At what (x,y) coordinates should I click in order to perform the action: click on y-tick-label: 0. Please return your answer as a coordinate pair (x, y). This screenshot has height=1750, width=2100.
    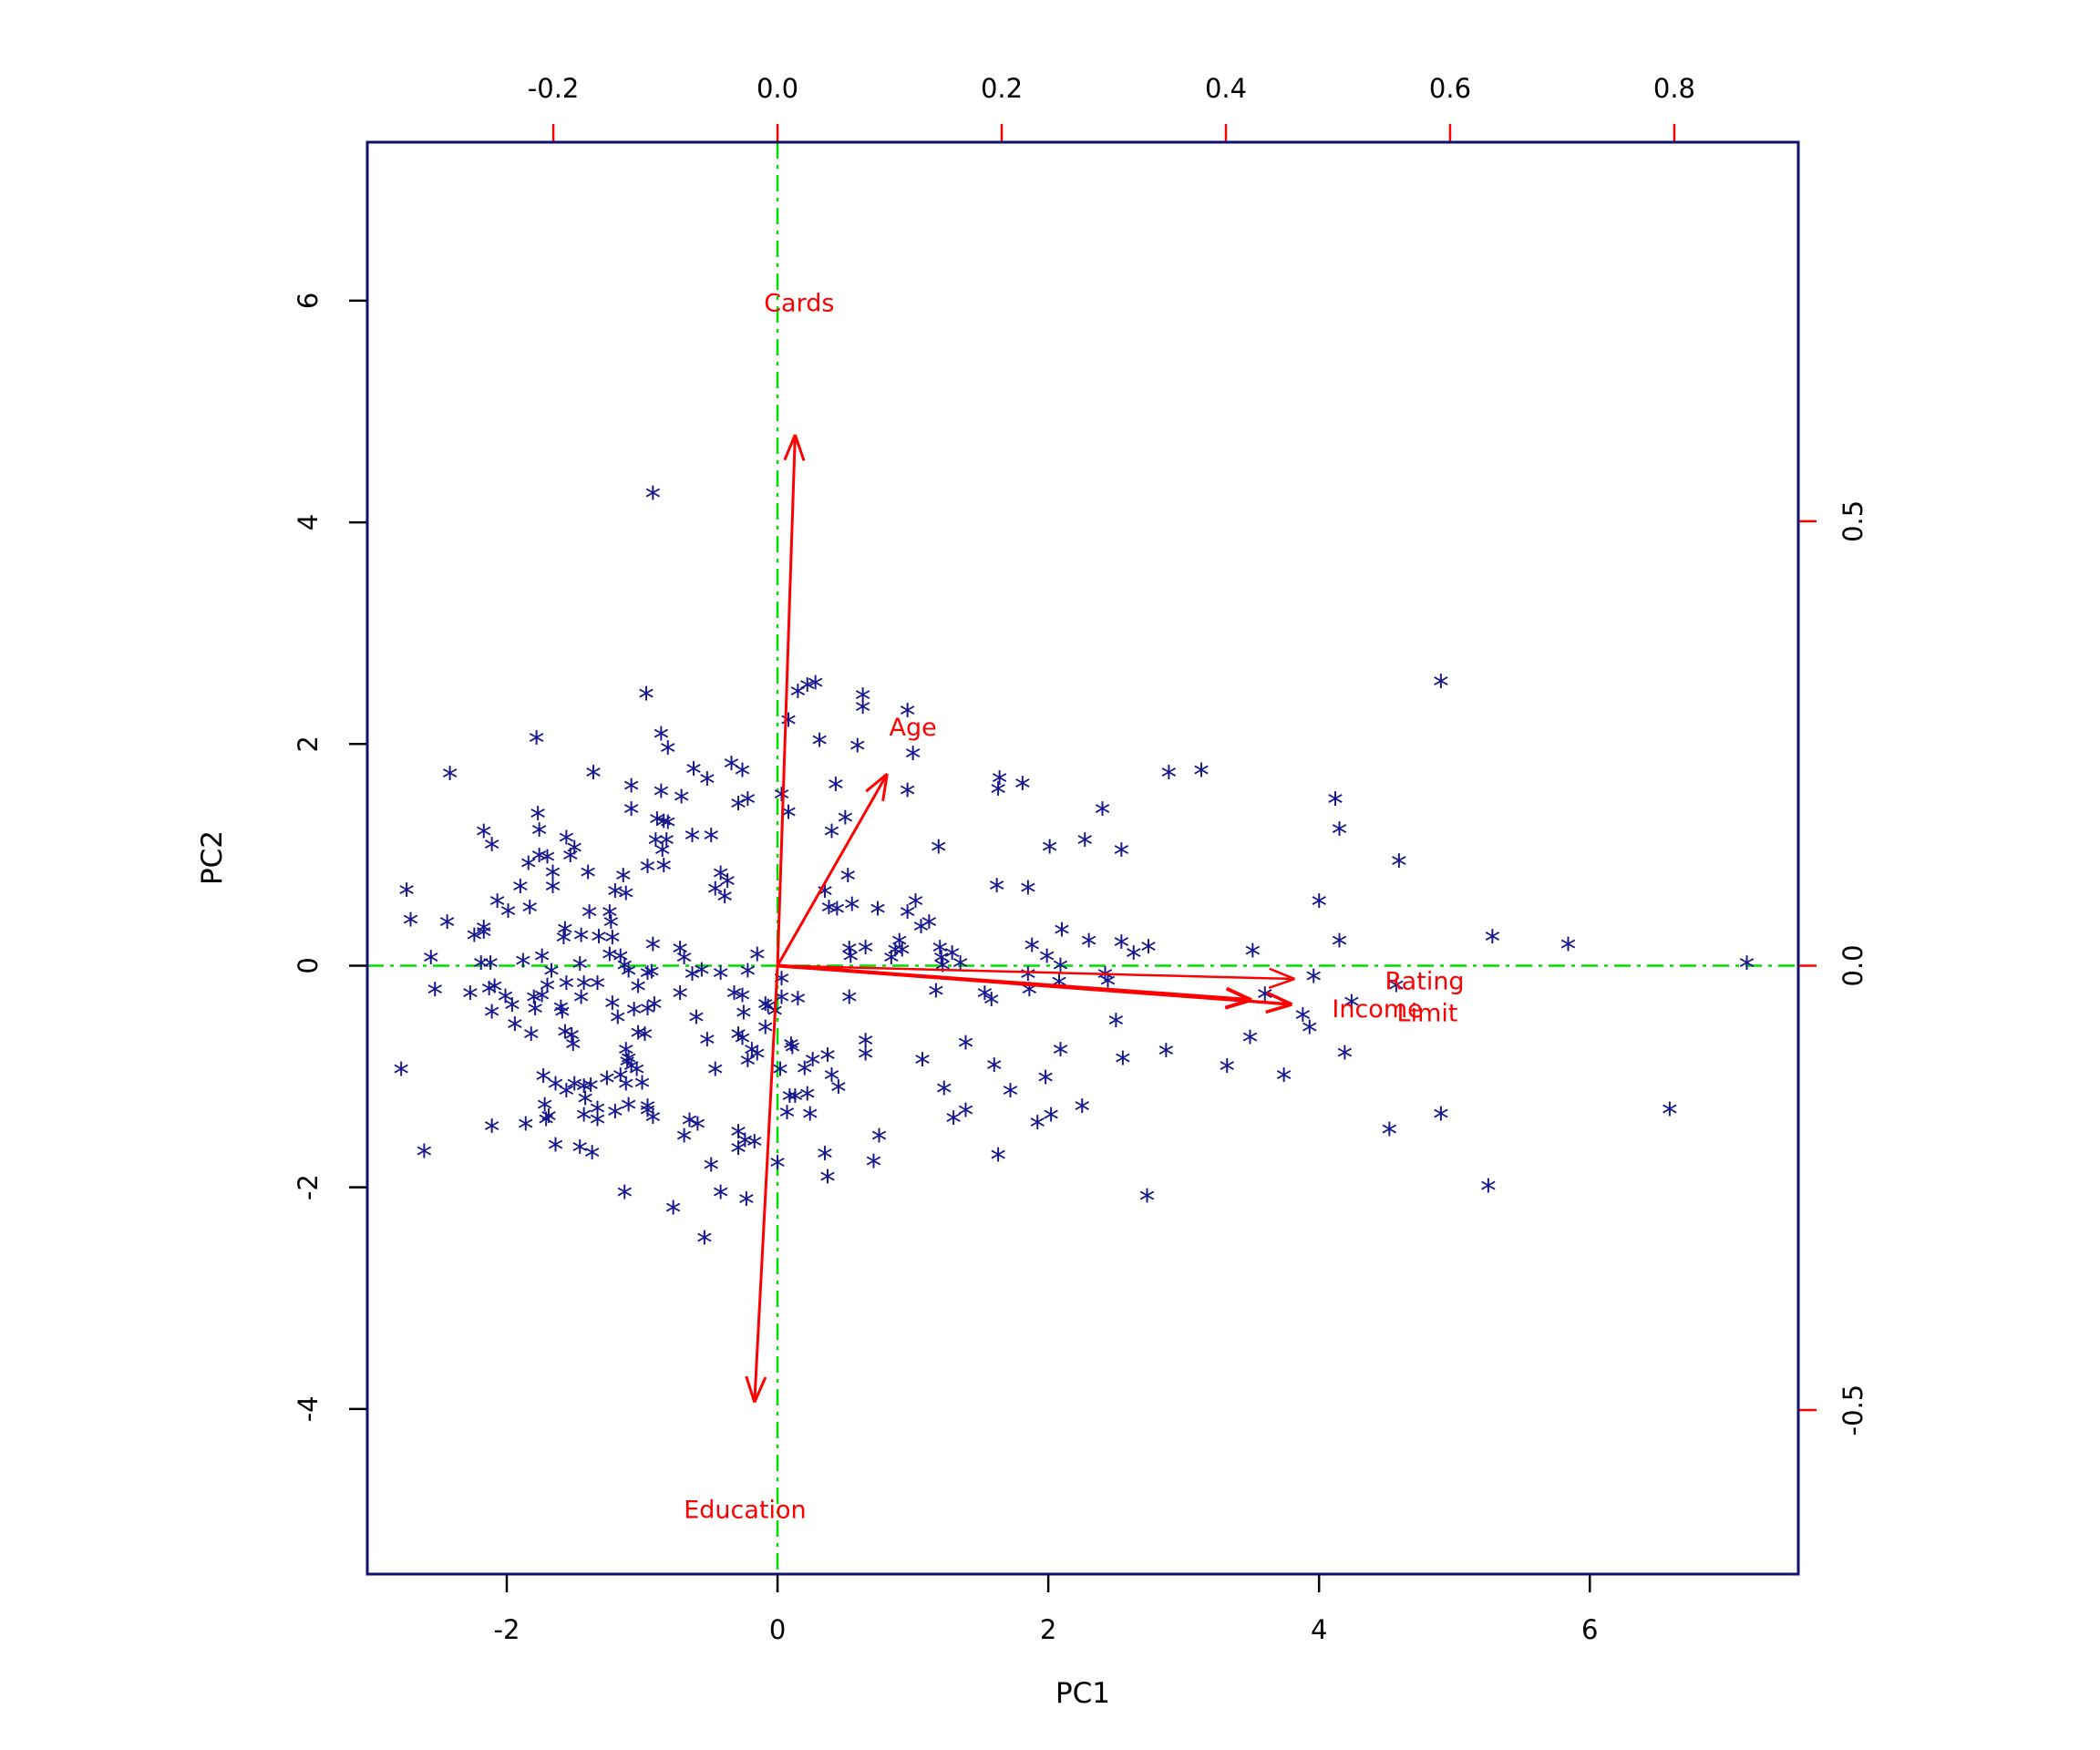
    Looking at the image, I should click on (309, 965).